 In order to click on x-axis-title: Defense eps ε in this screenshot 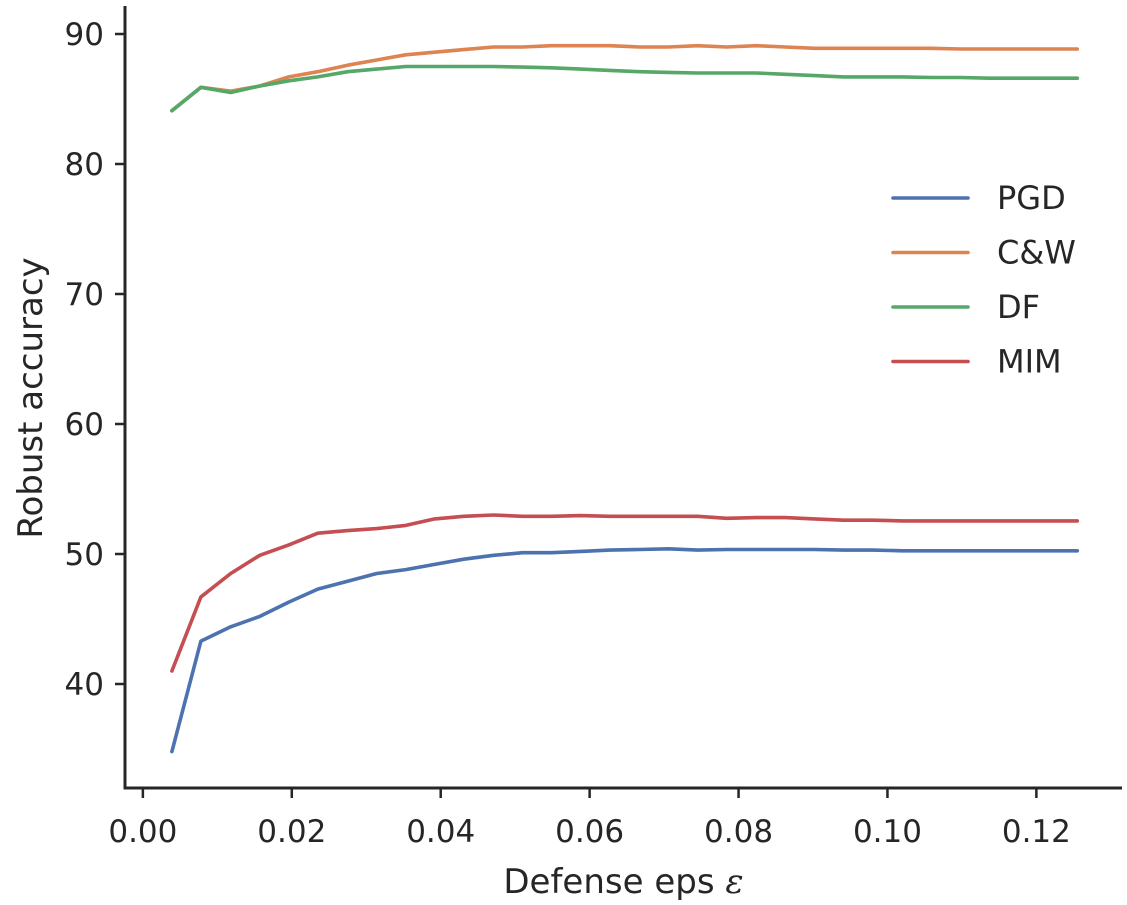, I will do `click(623, 882)`.